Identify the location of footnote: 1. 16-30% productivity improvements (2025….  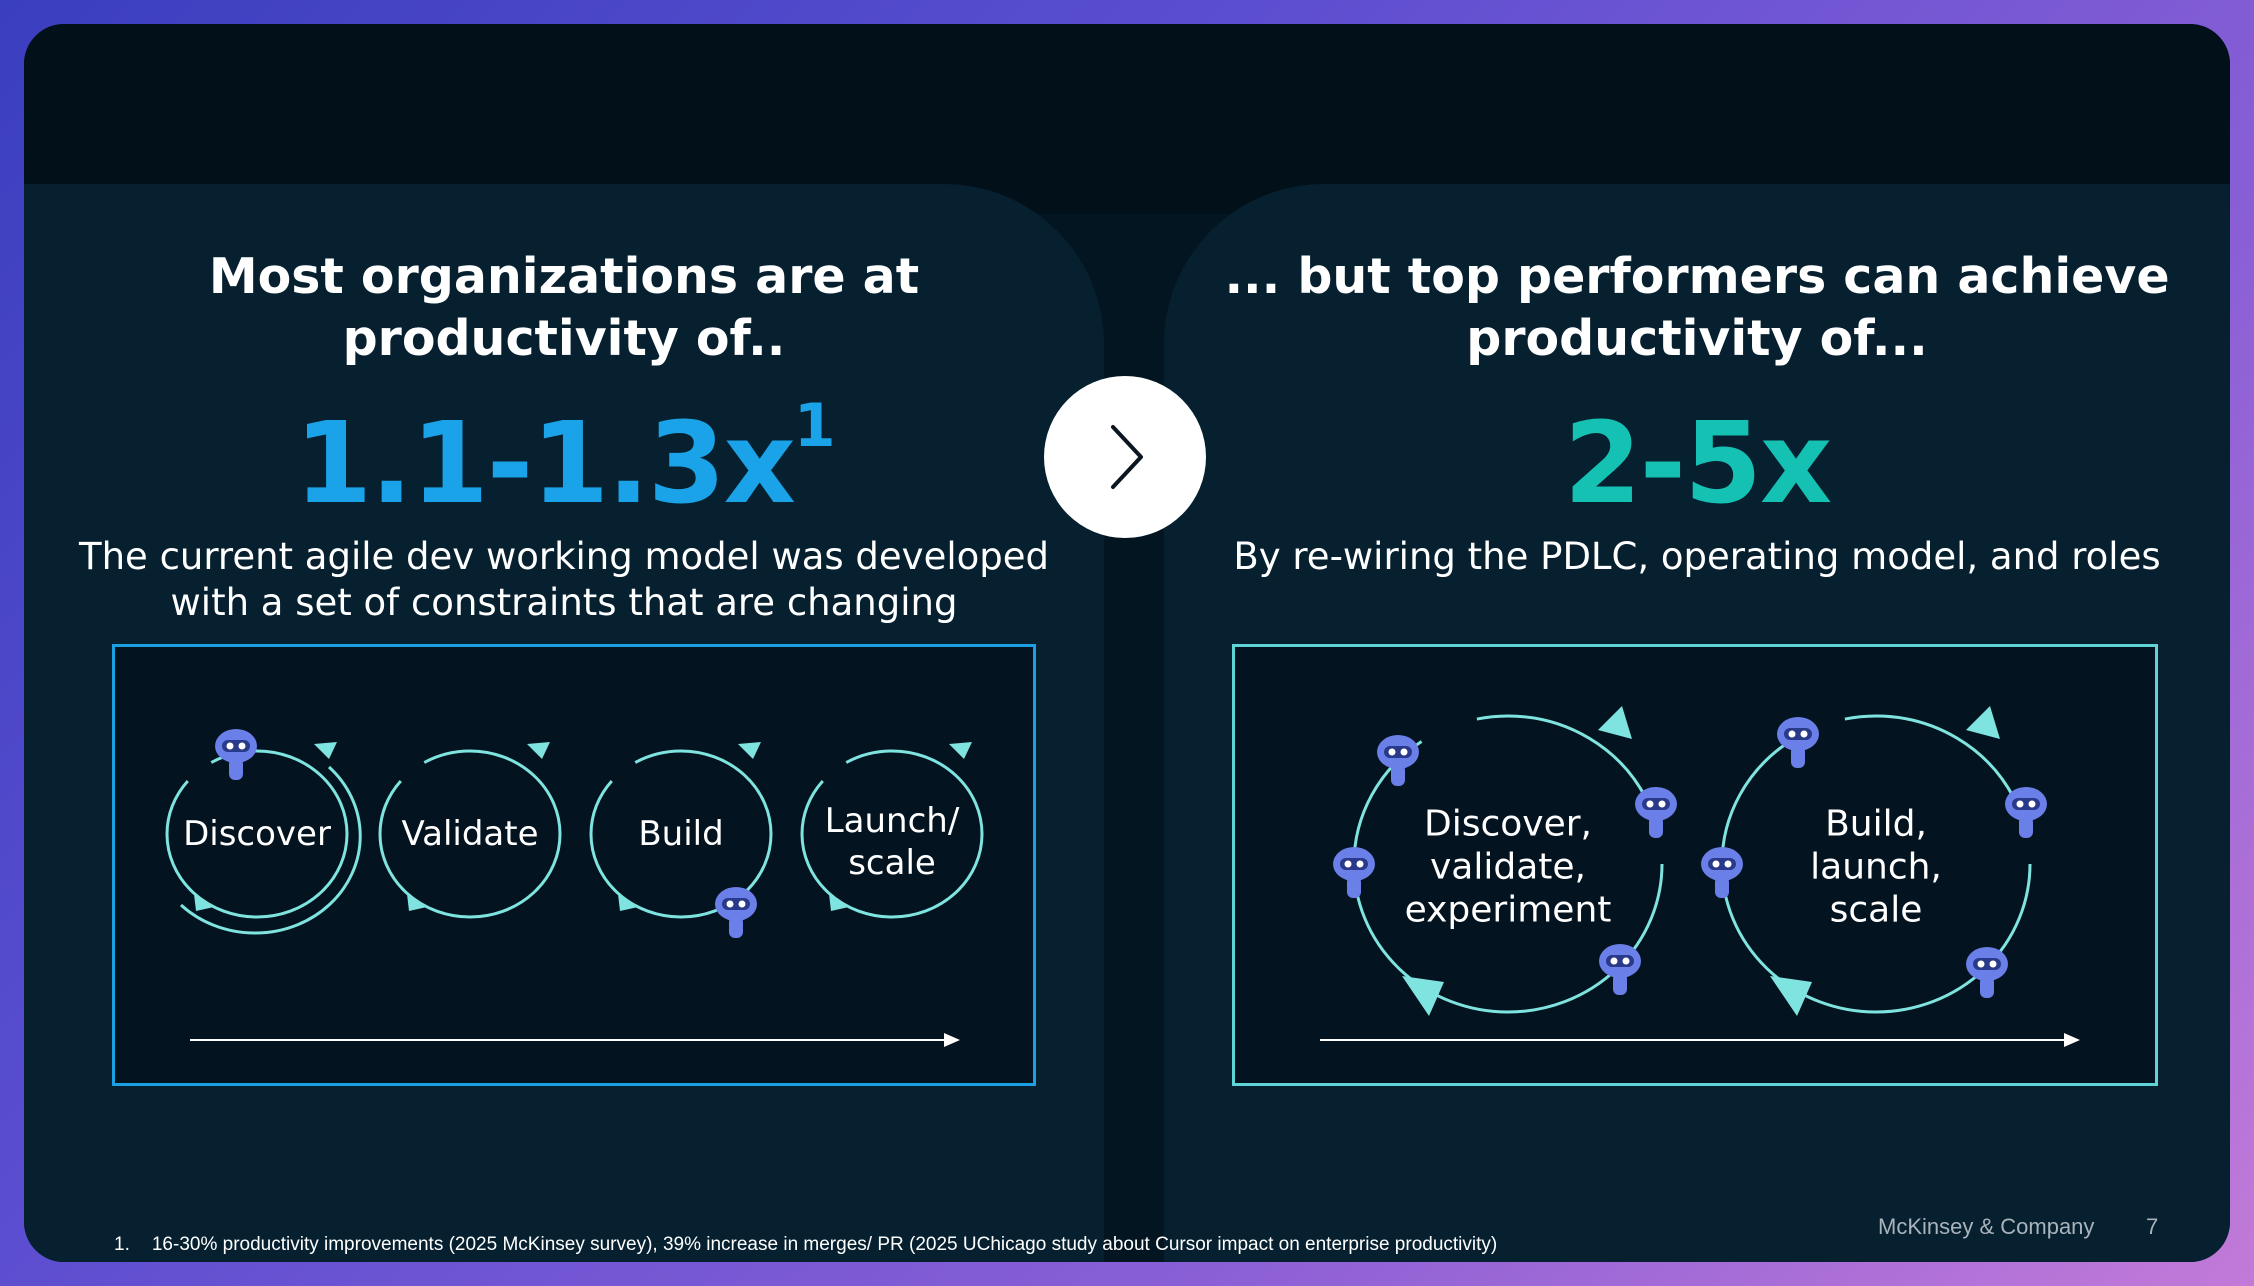
(805, 1245).